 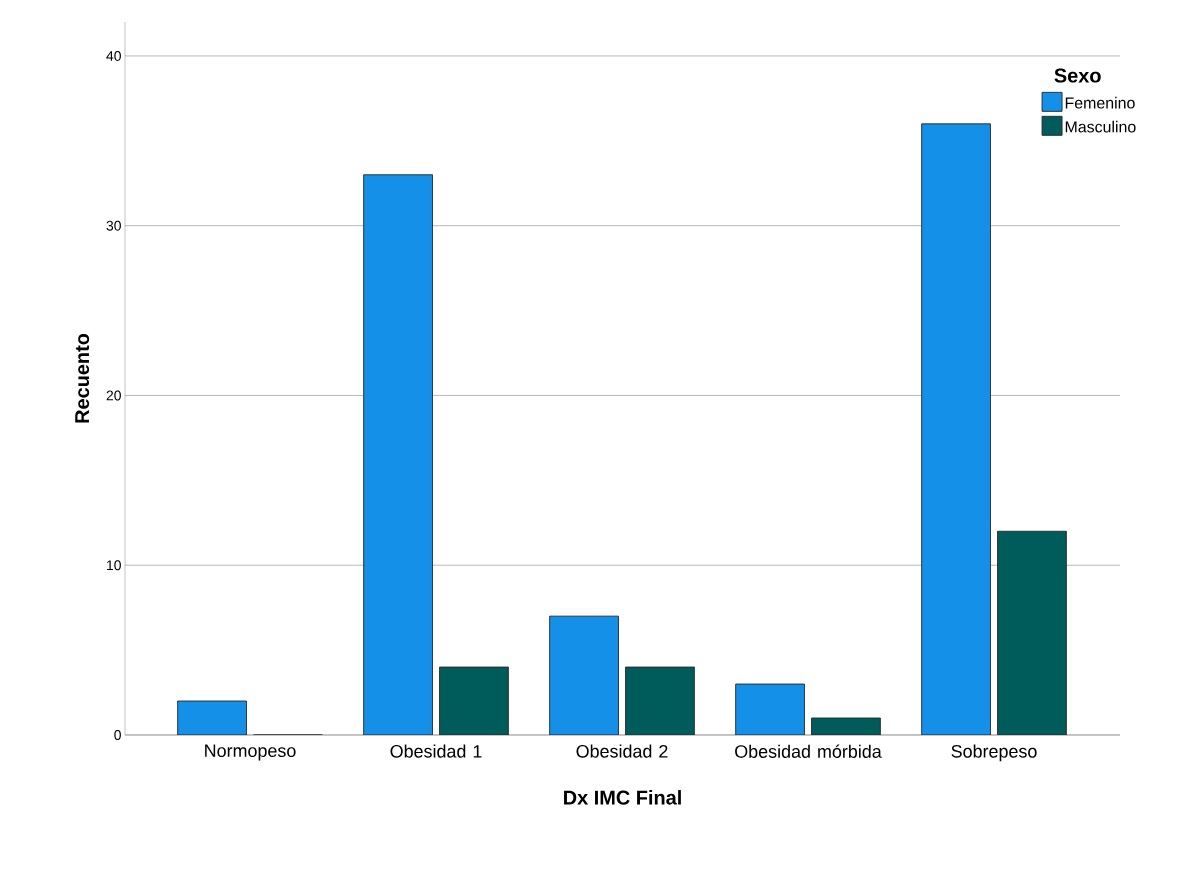 What do you see at coordinates (82, 378) in the screenshot?
I see `y-axis-title: Recuento` at bounding box center [82, 378].